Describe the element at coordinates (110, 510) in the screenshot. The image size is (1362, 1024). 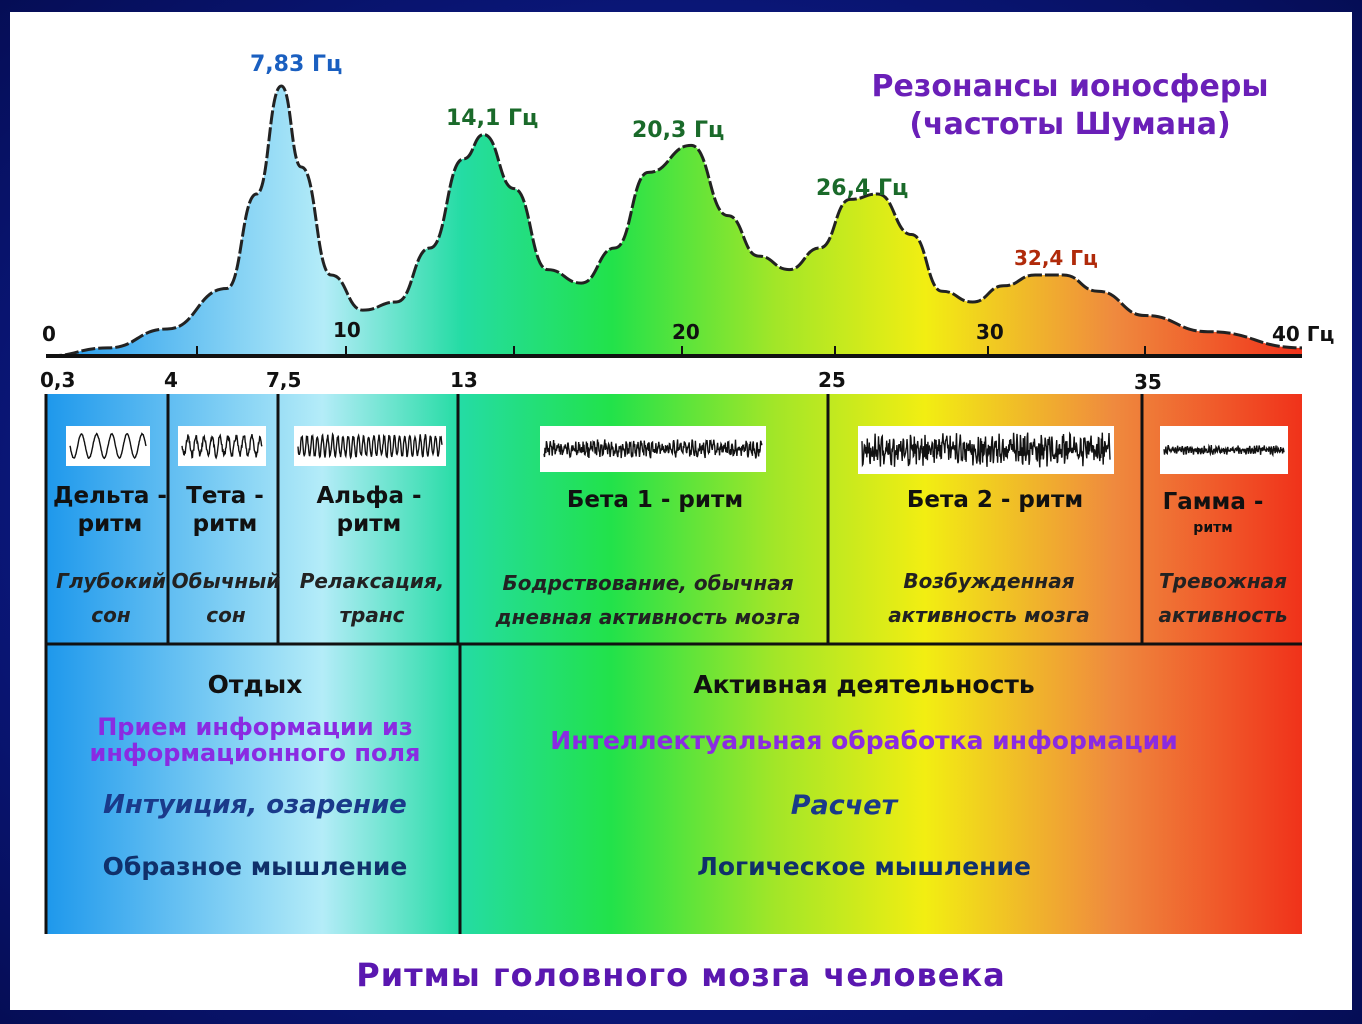
I see `delta-name: Дельта - ритм` at that location.